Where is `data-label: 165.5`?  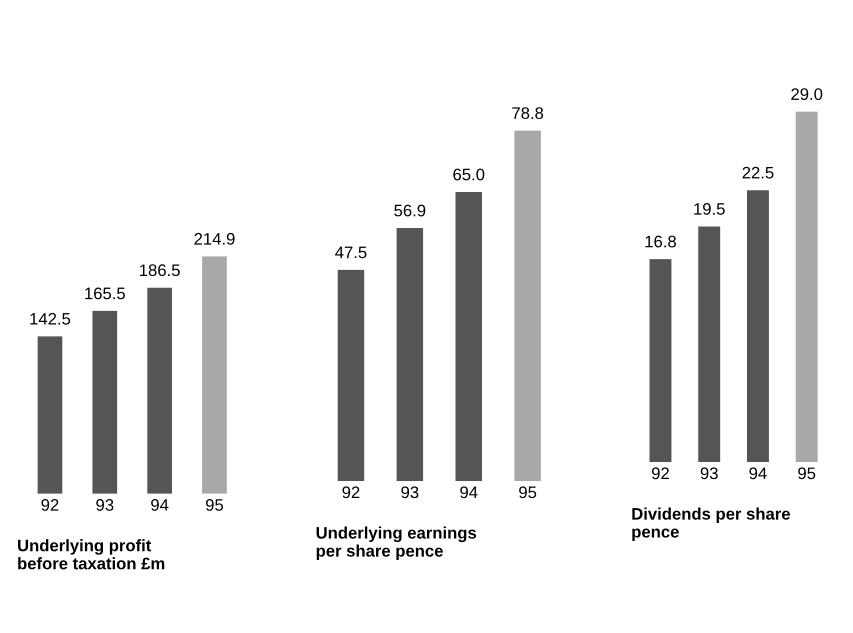 data-label: 165.5 is located at coordinates (105, 294).